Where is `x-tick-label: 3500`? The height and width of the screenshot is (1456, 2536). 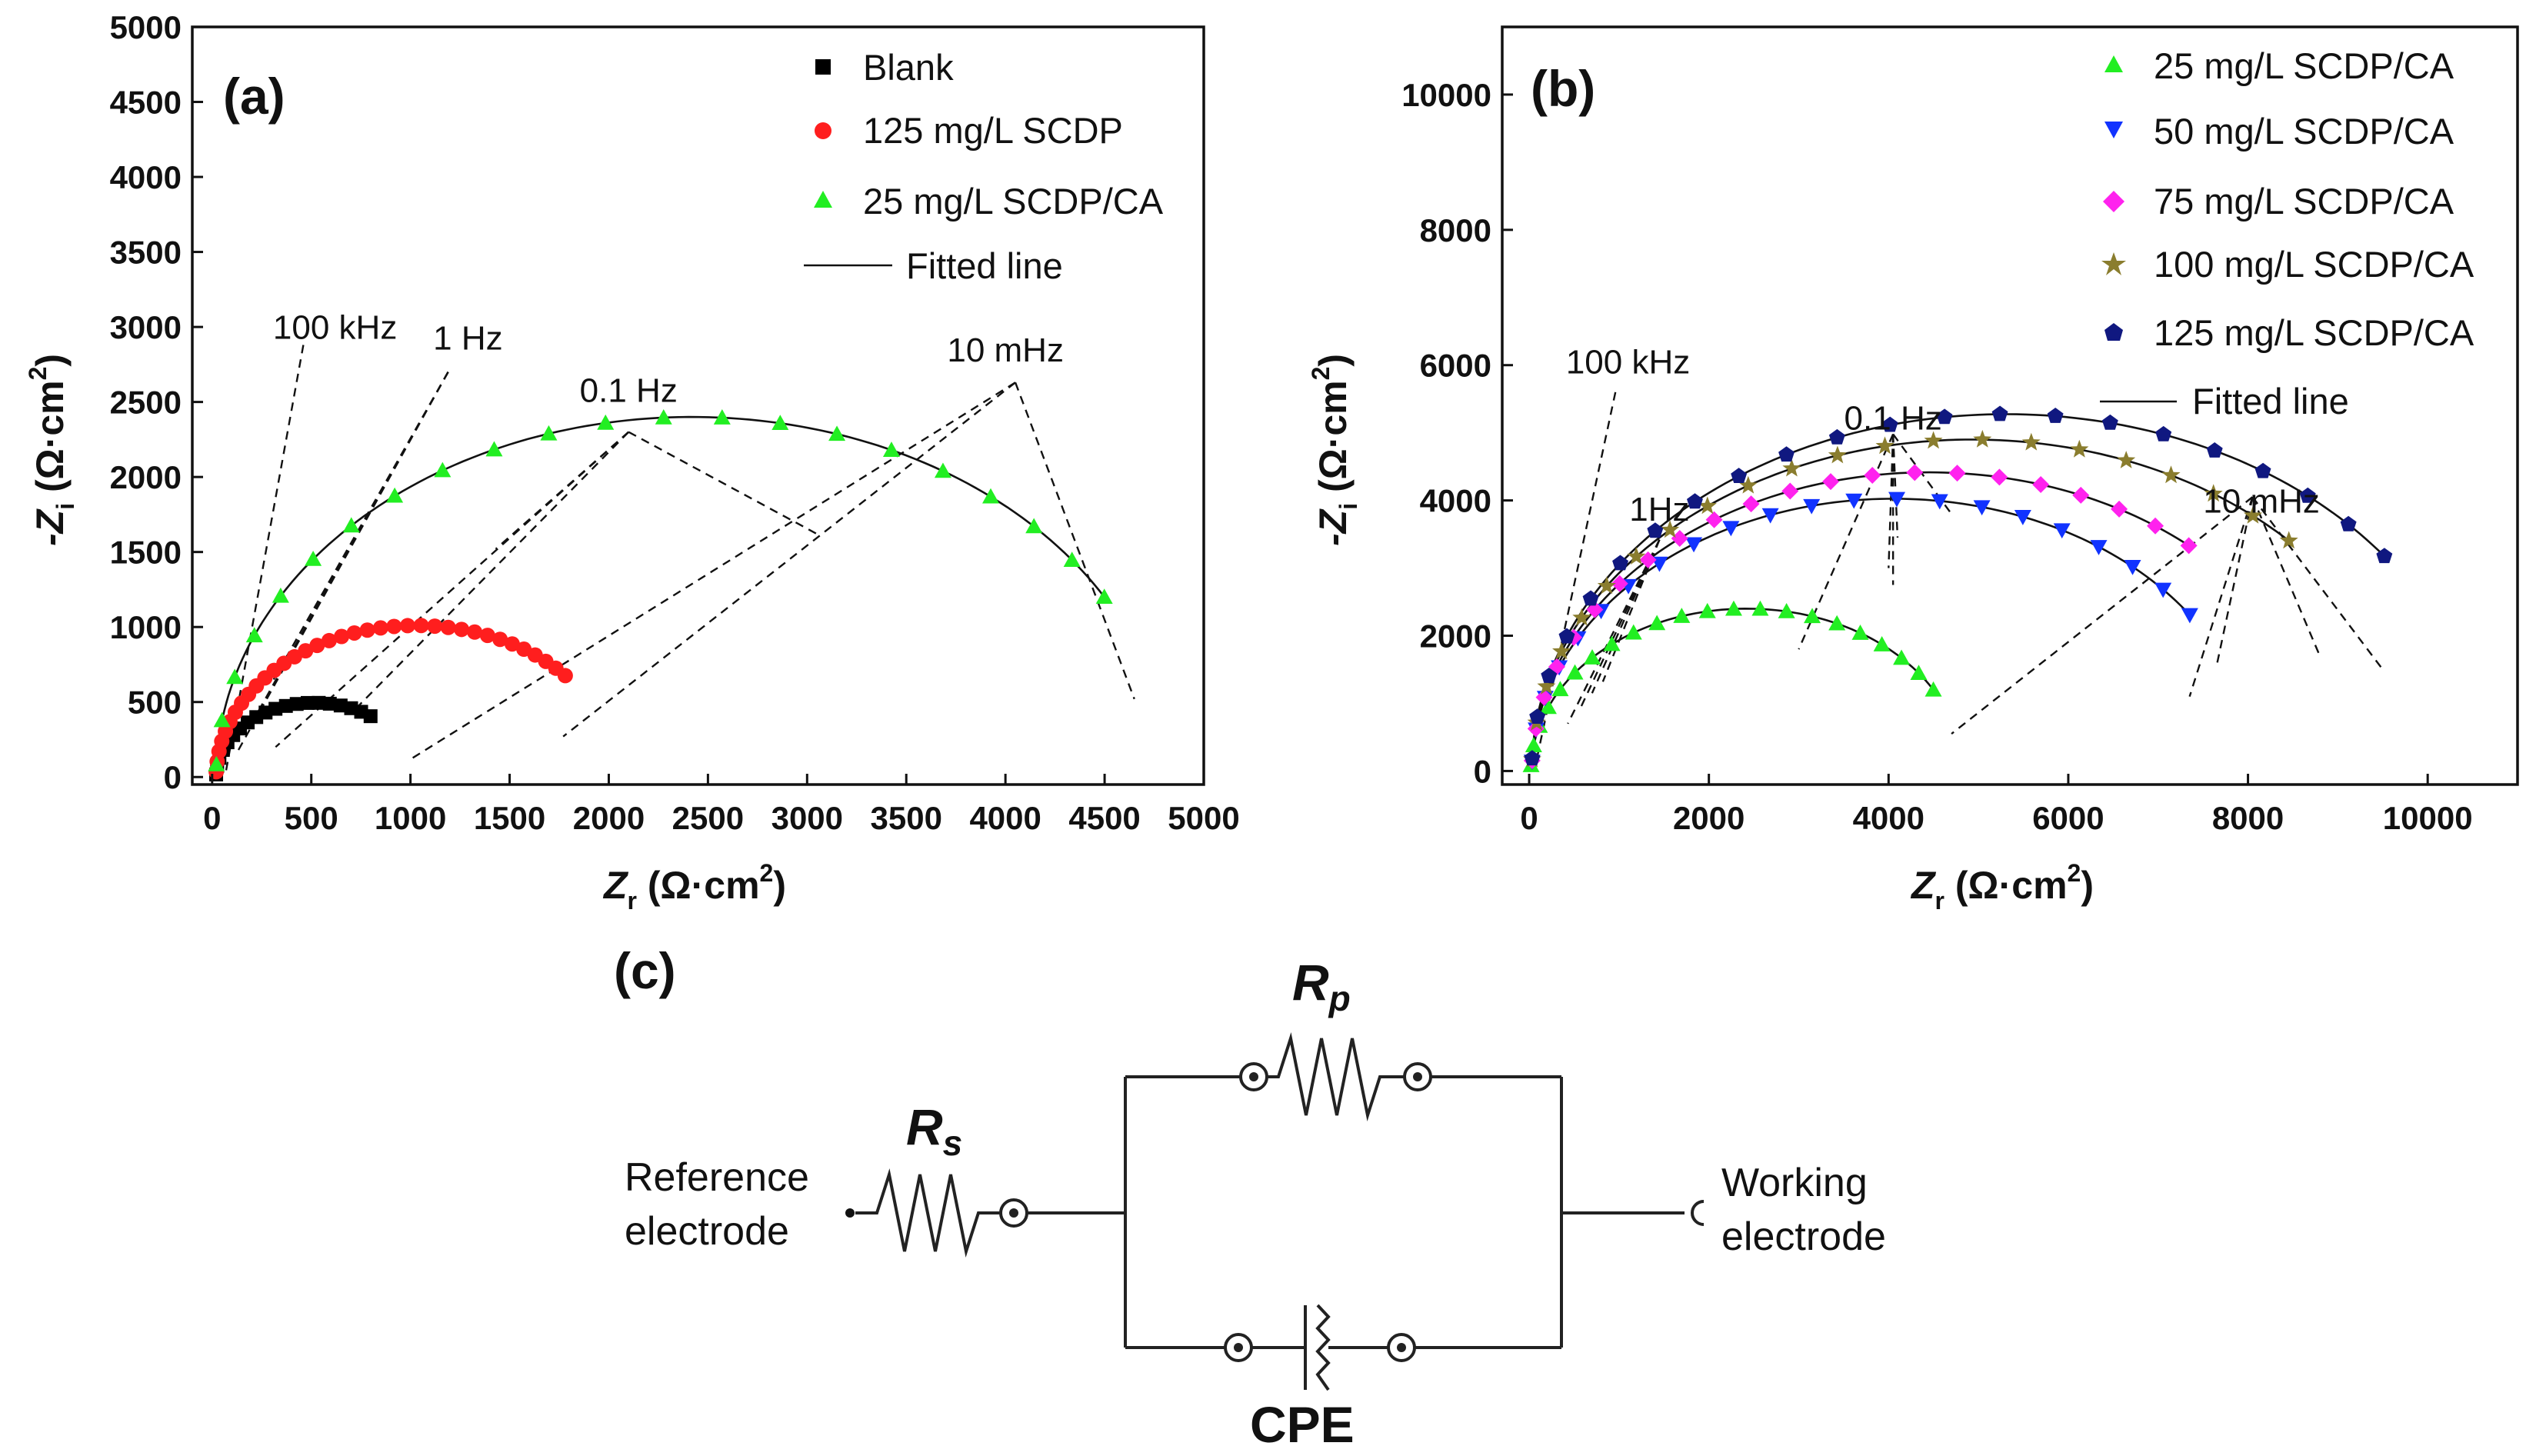
x-tick-label: 3500 is located at coordinates (907, 818).